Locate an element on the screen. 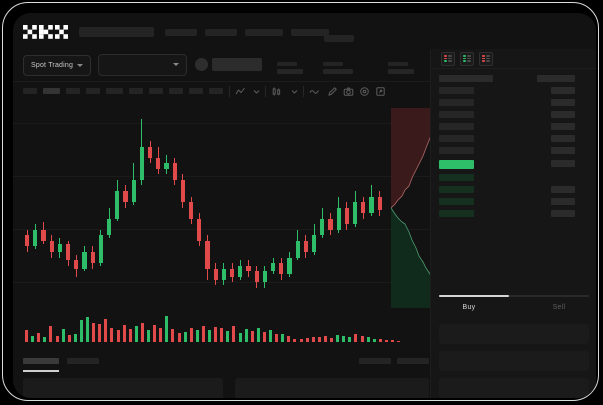 This screenshot has width=603, height=405. tab-buy: Buy is located at coordinates (469, 307).